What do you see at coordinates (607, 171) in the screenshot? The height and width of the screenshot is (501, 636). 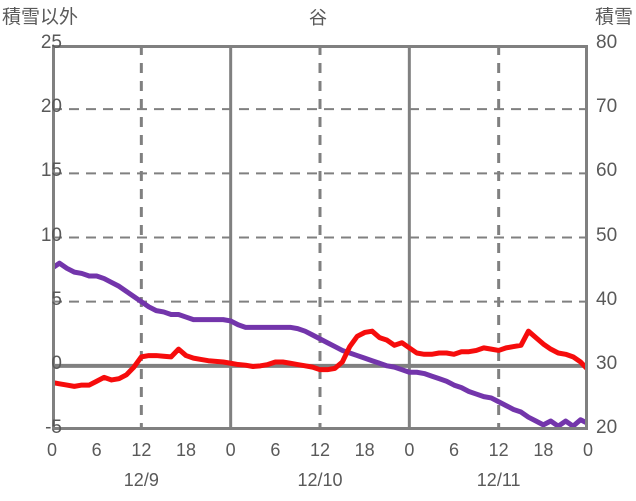 I see `right-axis-tick-label: 60` at bounding box center [607, 171].